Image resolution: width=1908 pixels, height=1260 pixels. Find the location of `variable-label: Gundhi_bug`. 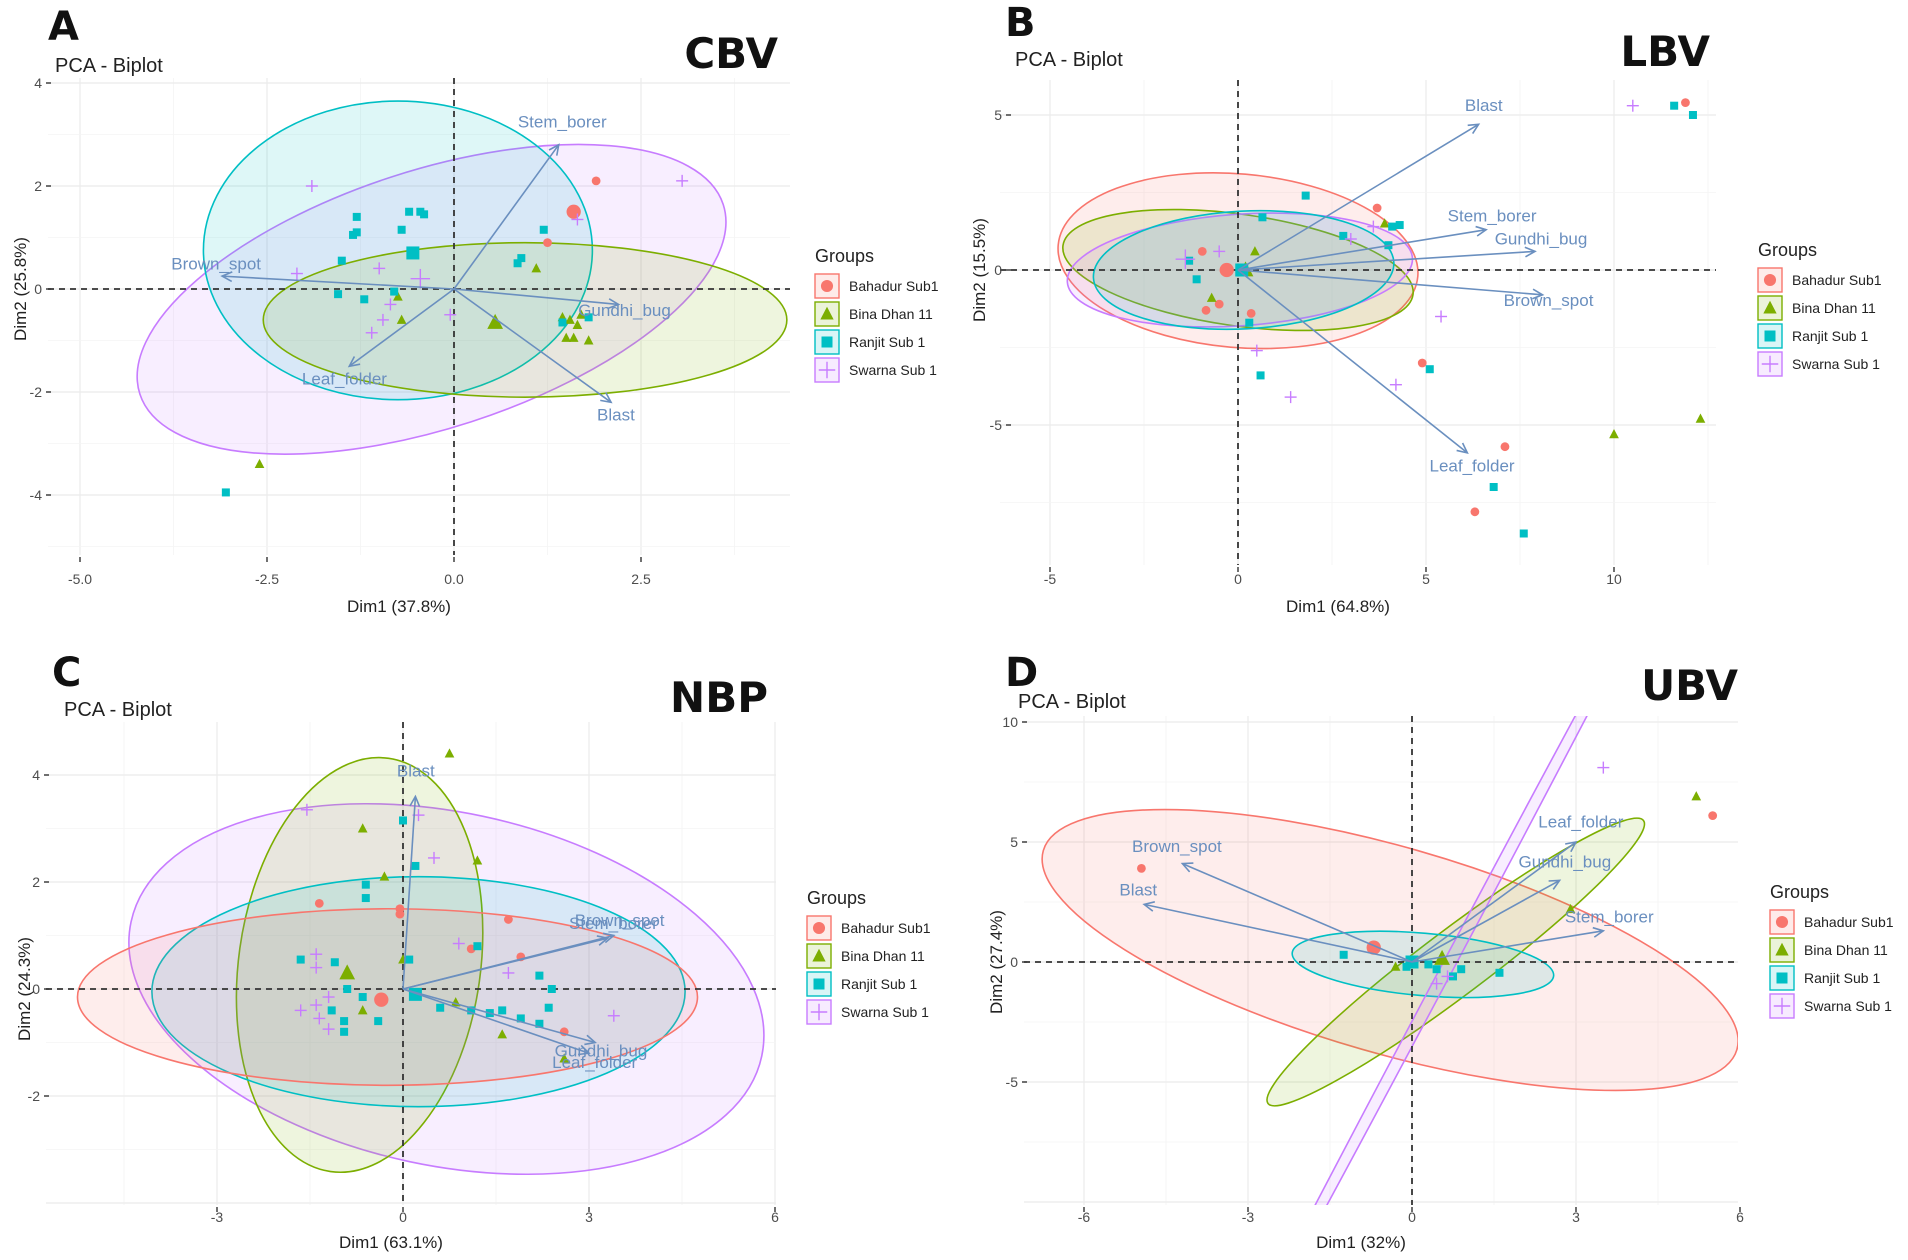

variable-label: Gundhi_bug is located at coordinates (1565, 862).